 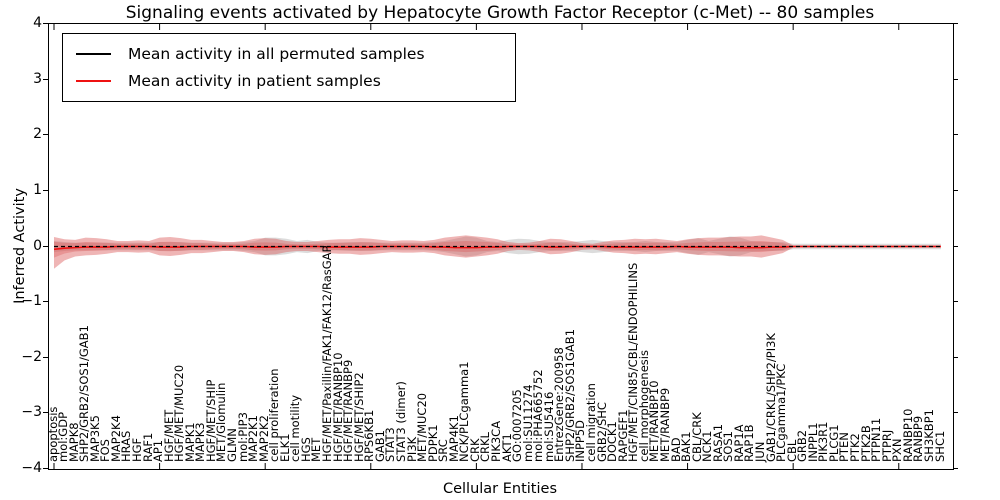 I want to click on patient-band-inner, so click(x=497, y=249).